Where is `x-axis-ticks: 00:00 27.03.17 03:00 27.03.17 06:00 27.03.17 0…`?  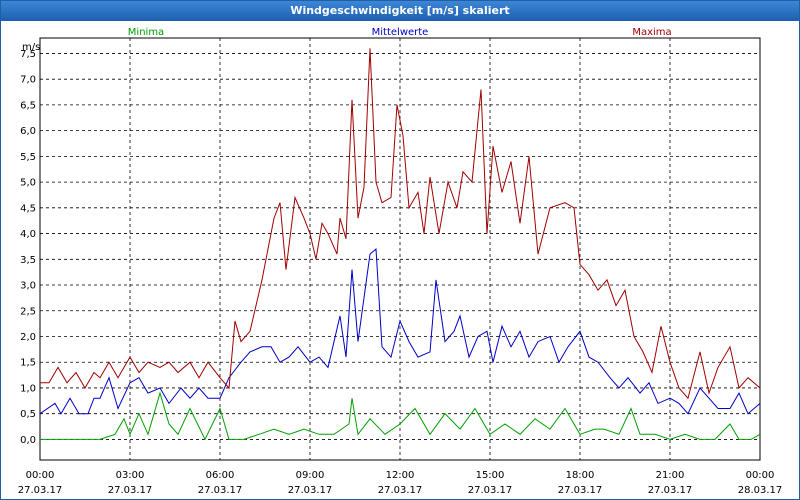 x-axis-ticks: 00:00 27.03.17 03:00 27.03.17 06:00 27.03.17 0… is located at coordinates (400, 483).